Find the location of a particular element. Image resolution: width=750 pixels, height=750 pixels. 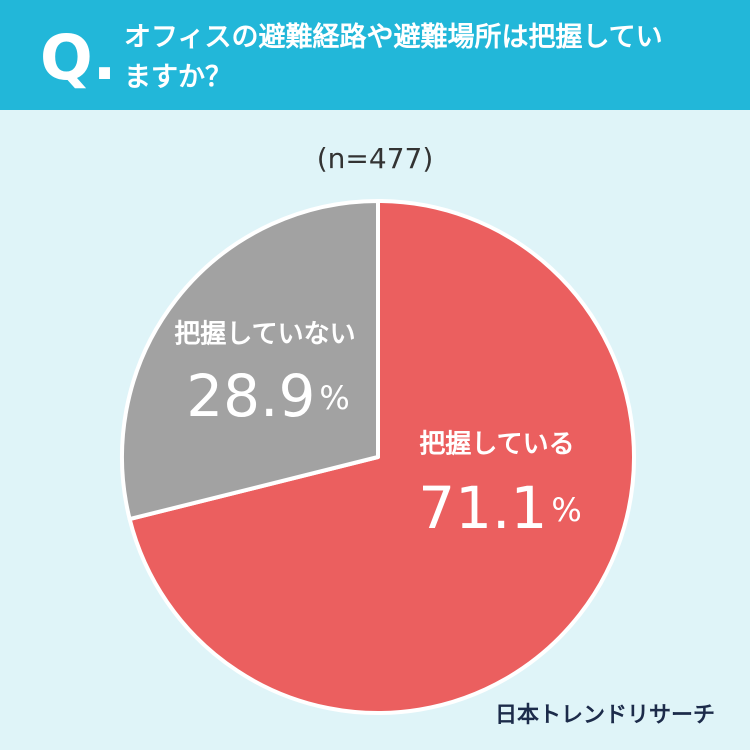

source-logo: 日本トレンドリサーチ is located at coordinates (605, 715).